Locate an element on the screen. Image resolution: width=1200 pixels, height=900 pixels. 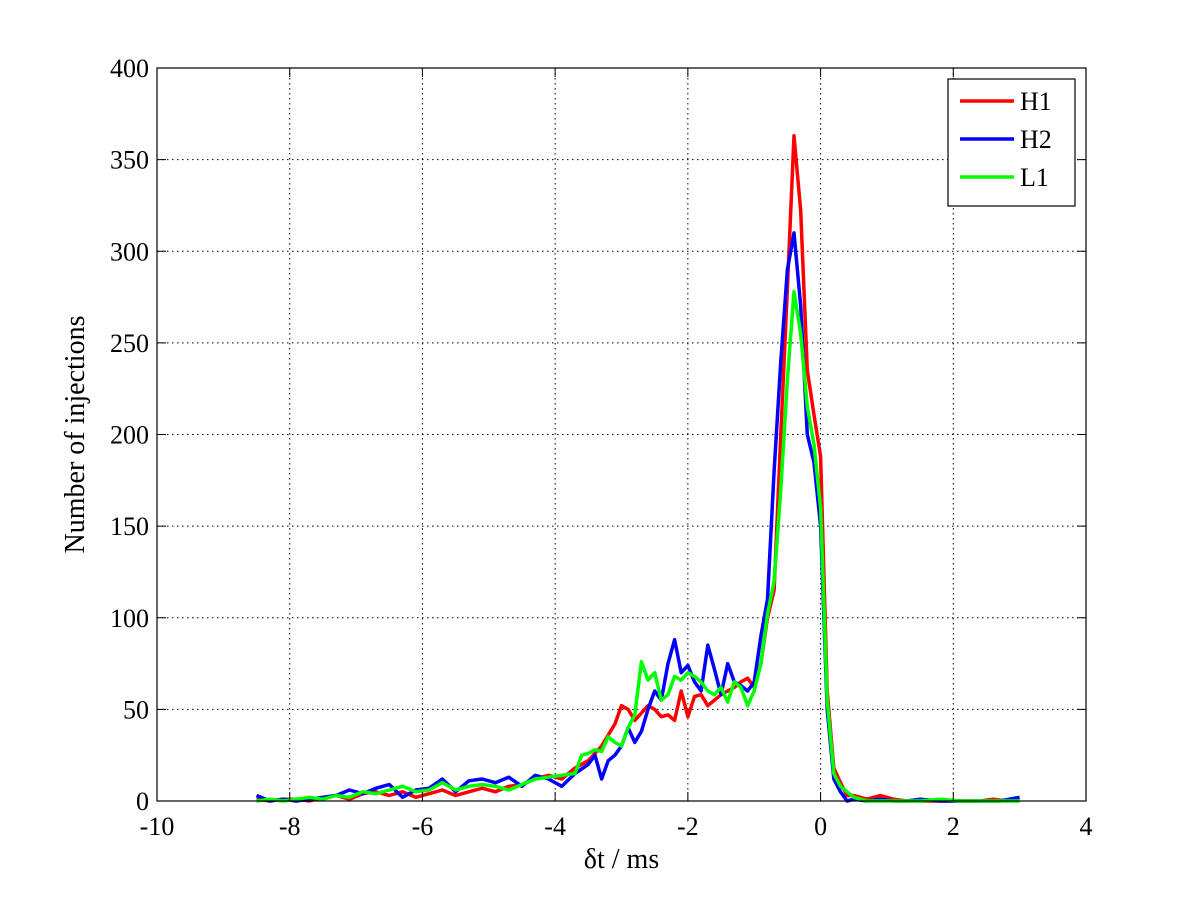
x-tick-label: -2 is located at coordinates (688, 826).